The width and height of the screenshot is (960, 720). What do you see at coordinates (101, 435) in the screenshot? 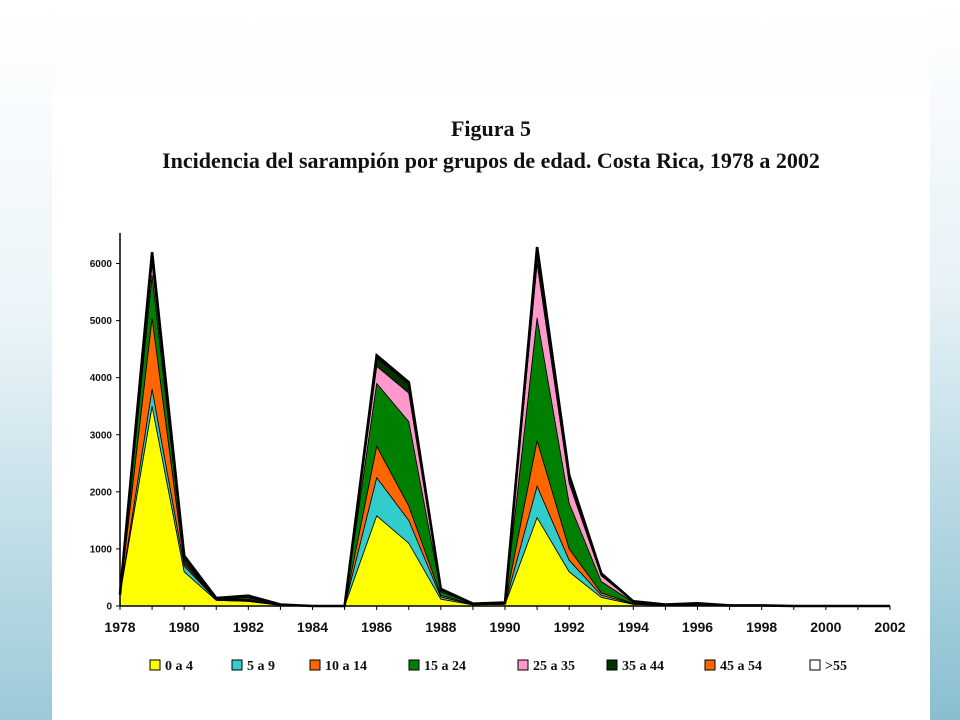
I see `y-tick-label: 3000` at bounding box center [101, 435].